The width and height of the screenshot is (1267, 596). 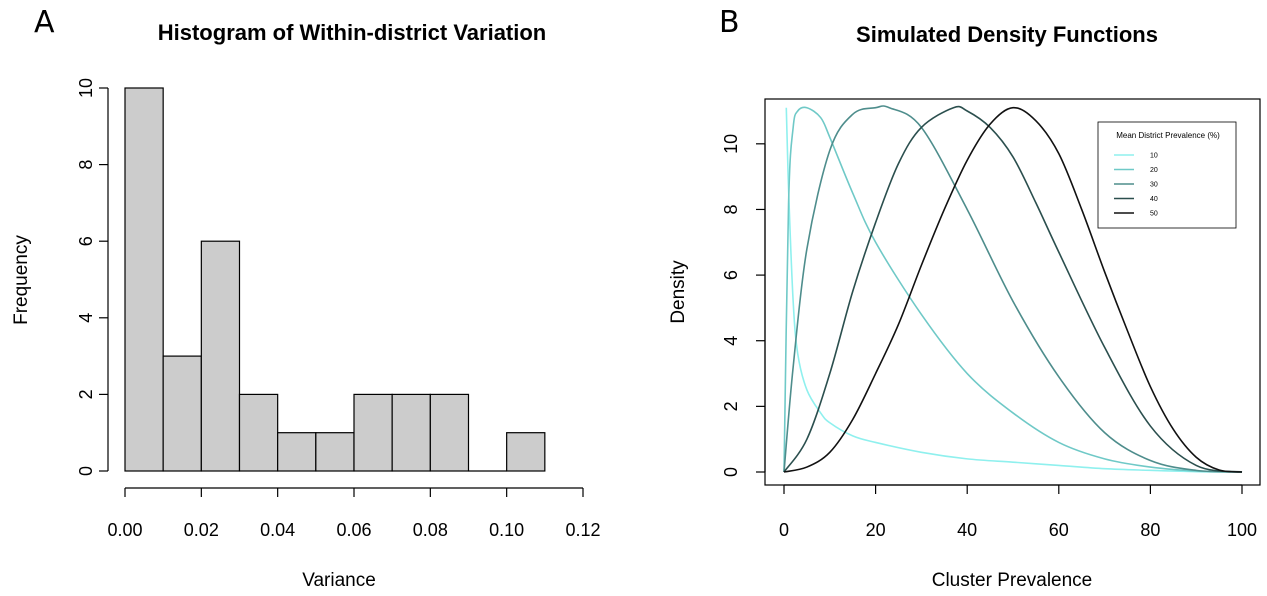 What do you see at coordinates (876, 530) in the screenshot?
I see `b-x-tick-label-1: 20` at bounding box center [876, 530].